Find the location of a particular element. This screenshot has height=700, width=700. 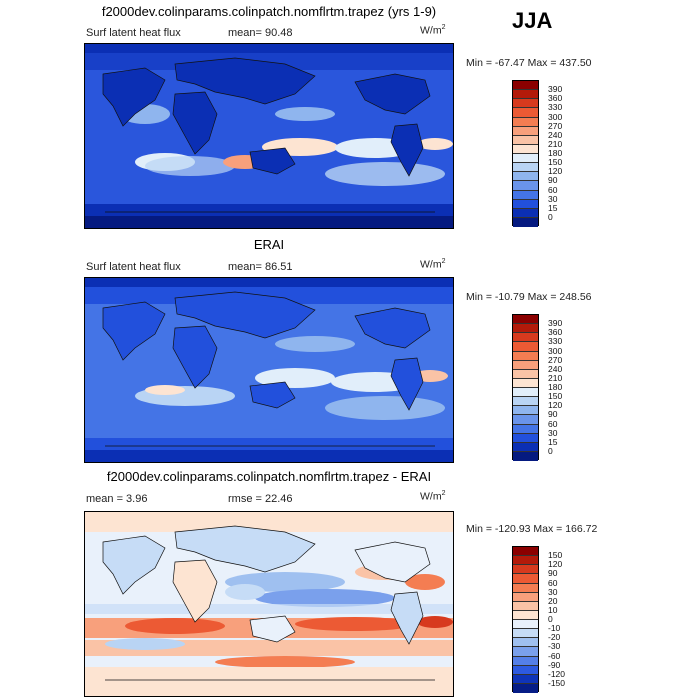

colorbar-tick-label: 180 is located at coordinates (555, 153).